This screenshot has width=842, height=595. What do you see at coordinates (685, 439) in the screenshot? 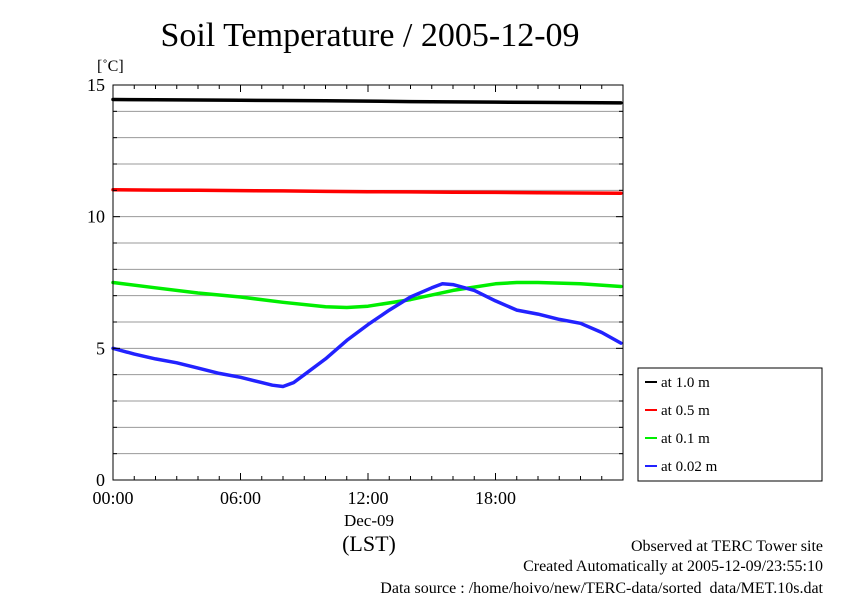
I see `legend-label: at 0.1 m` at bounding box center [685, 439].